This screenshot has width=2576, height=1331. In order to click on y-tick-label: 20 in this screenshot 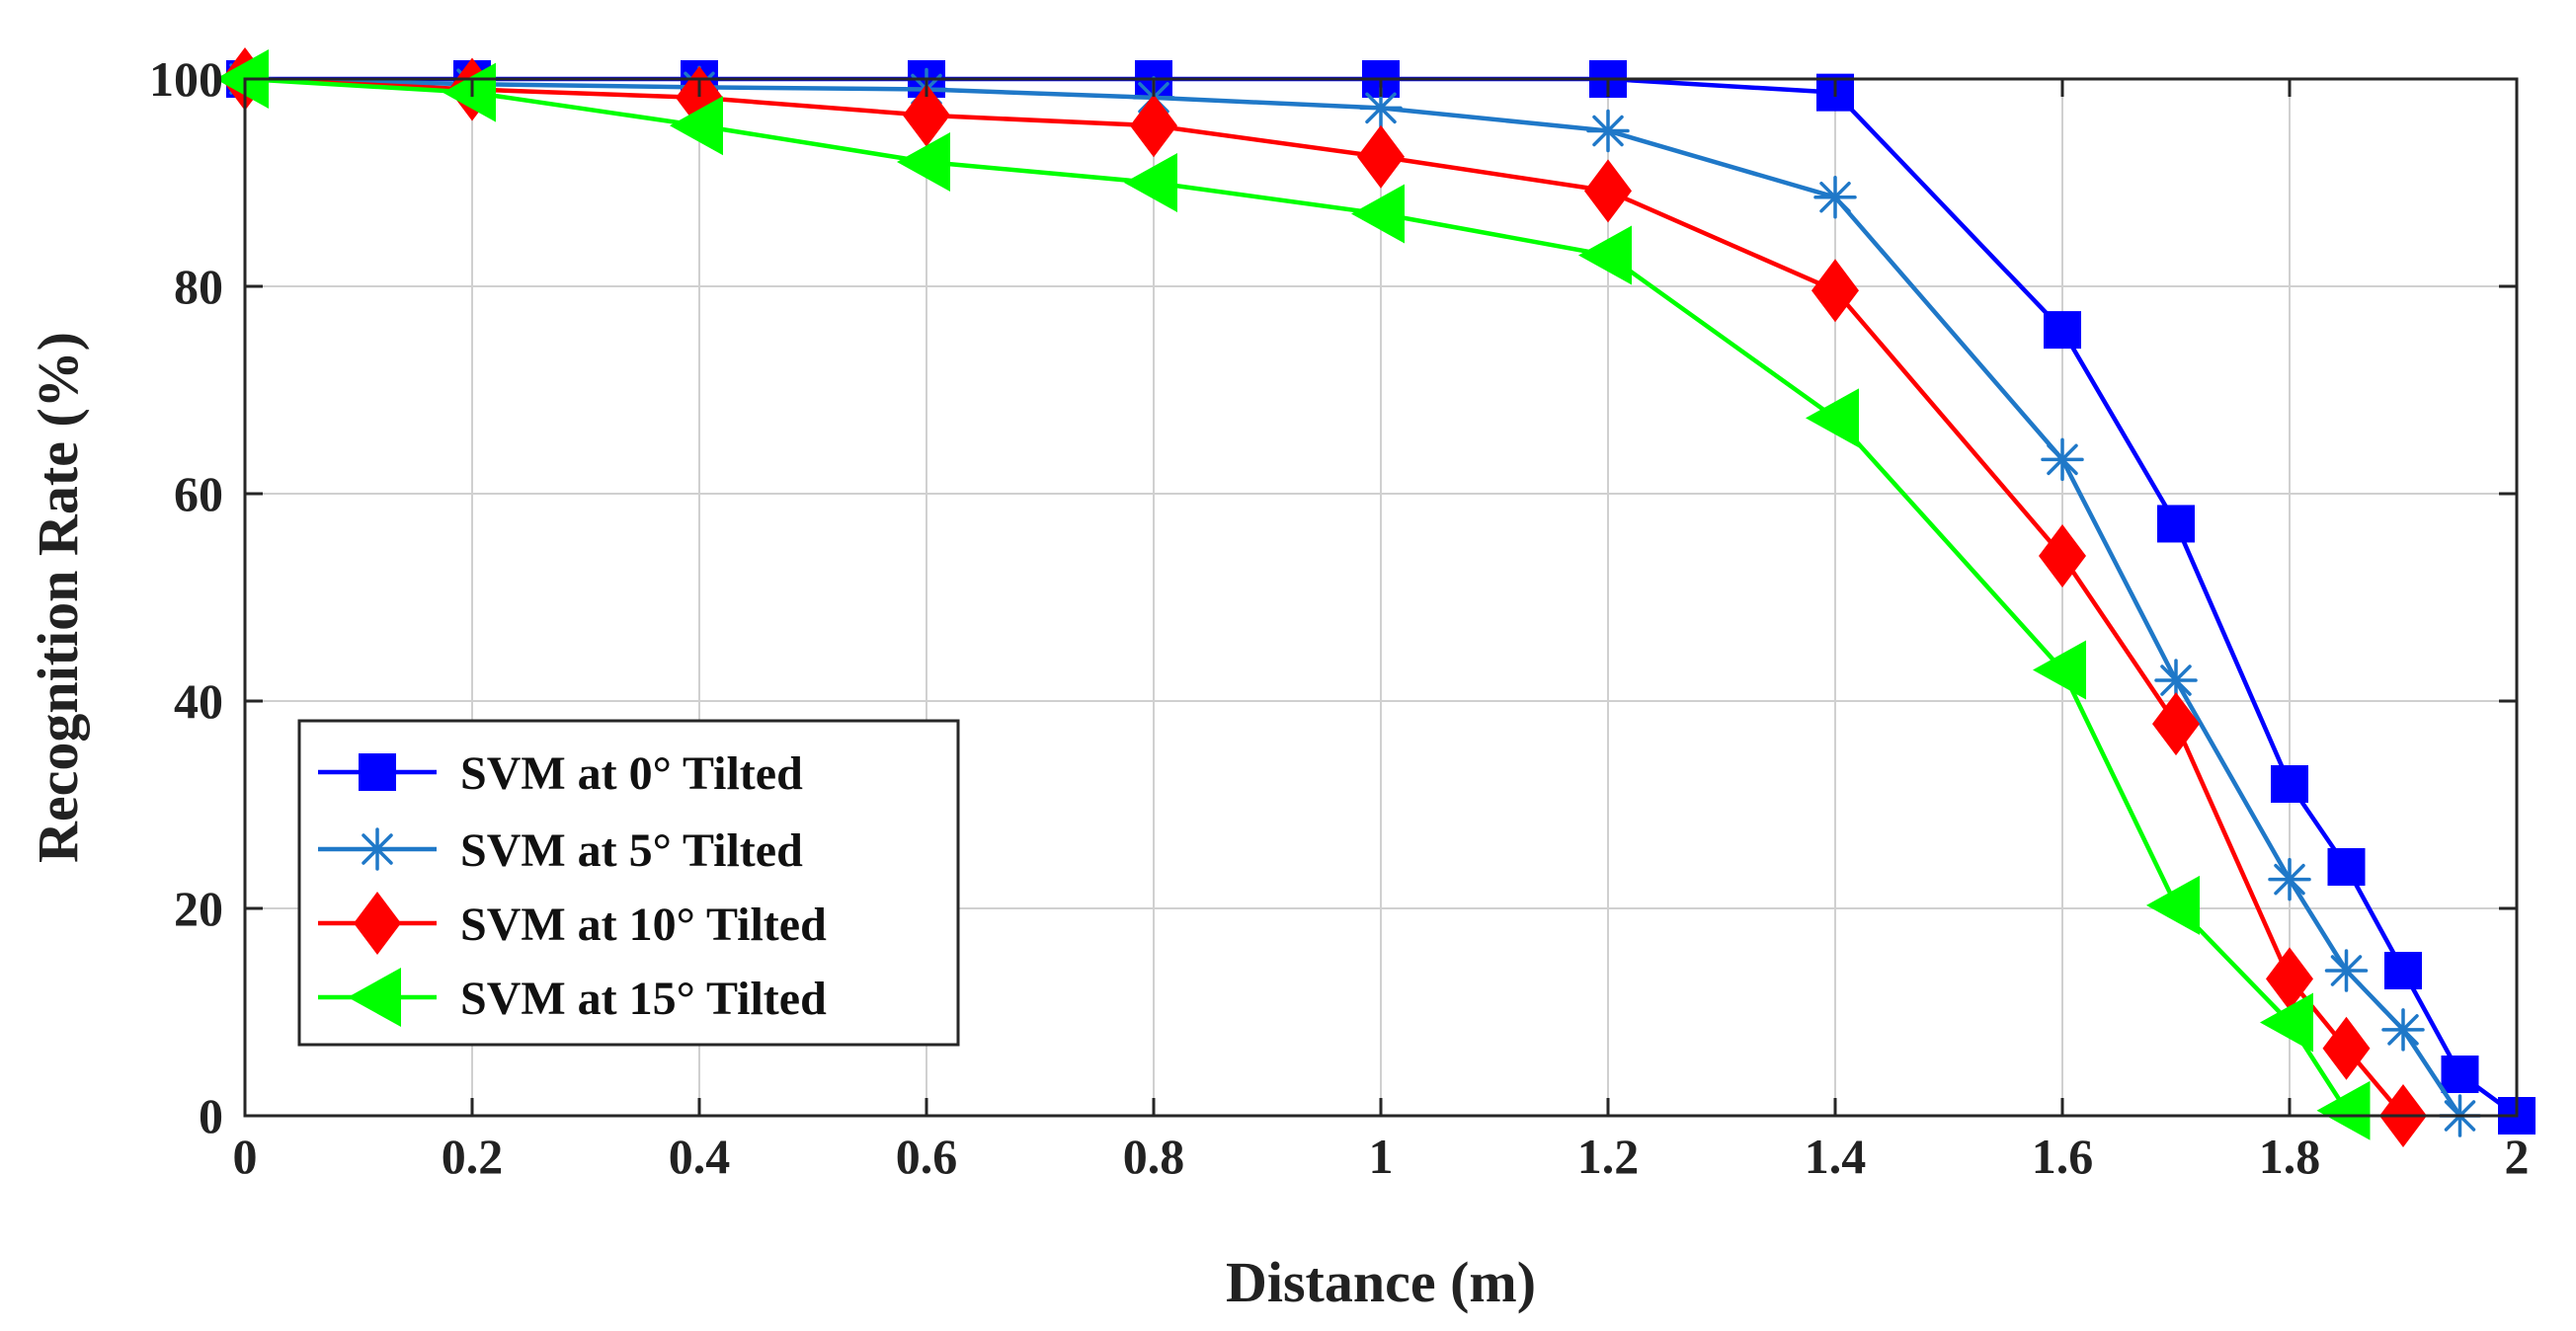, I will do `click(198, 908)`.